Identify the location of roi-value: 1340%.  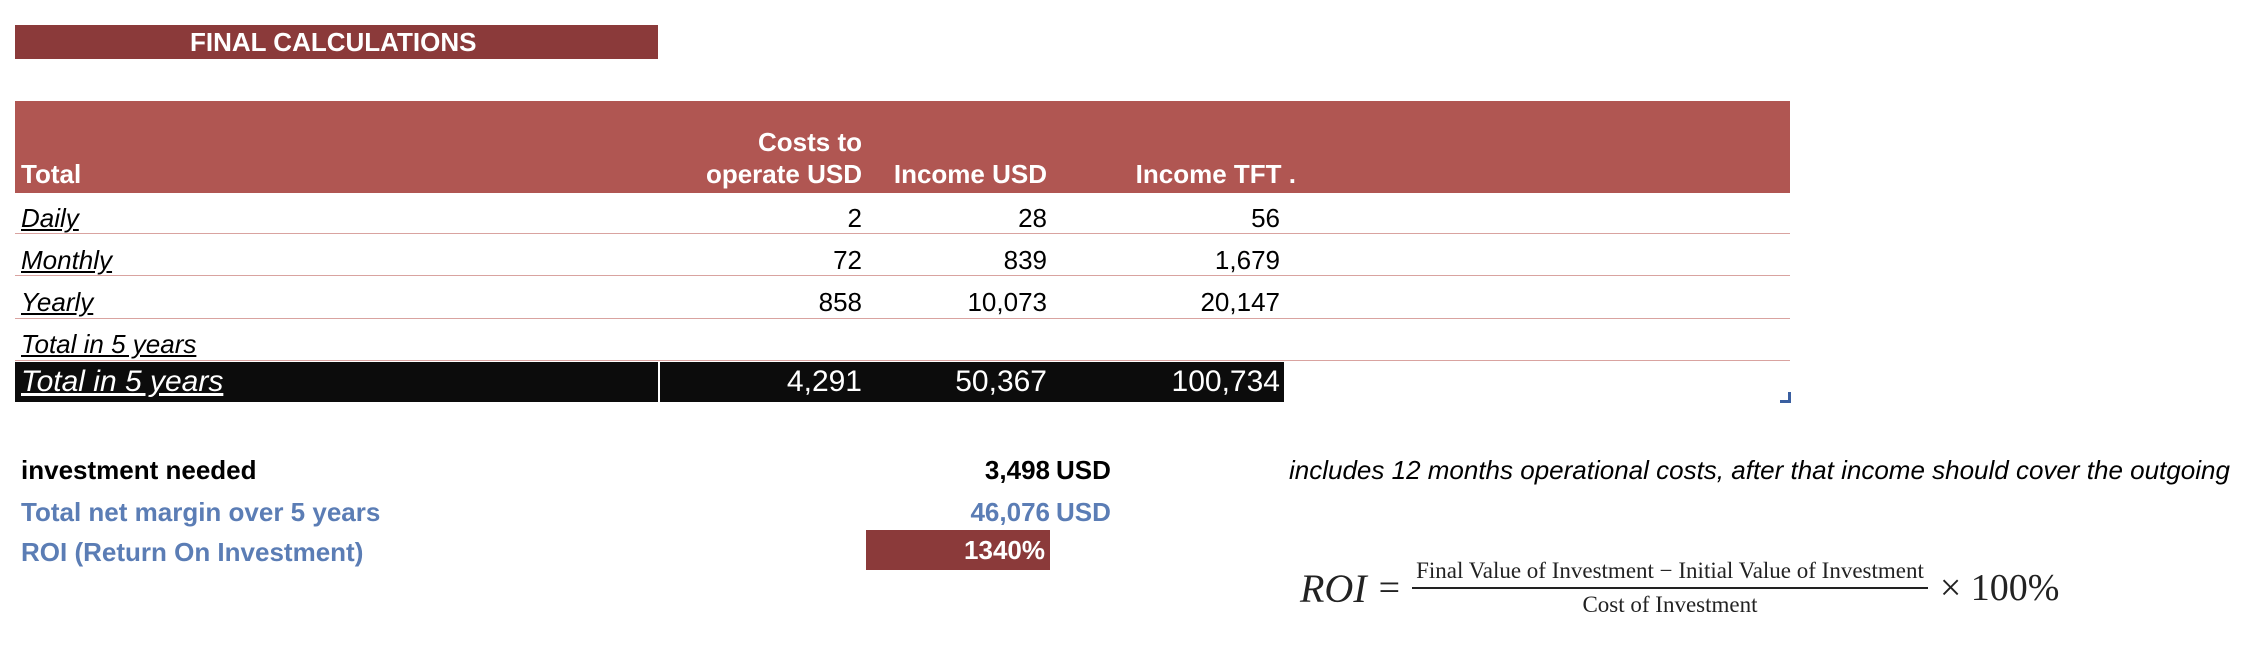
(958, 550).